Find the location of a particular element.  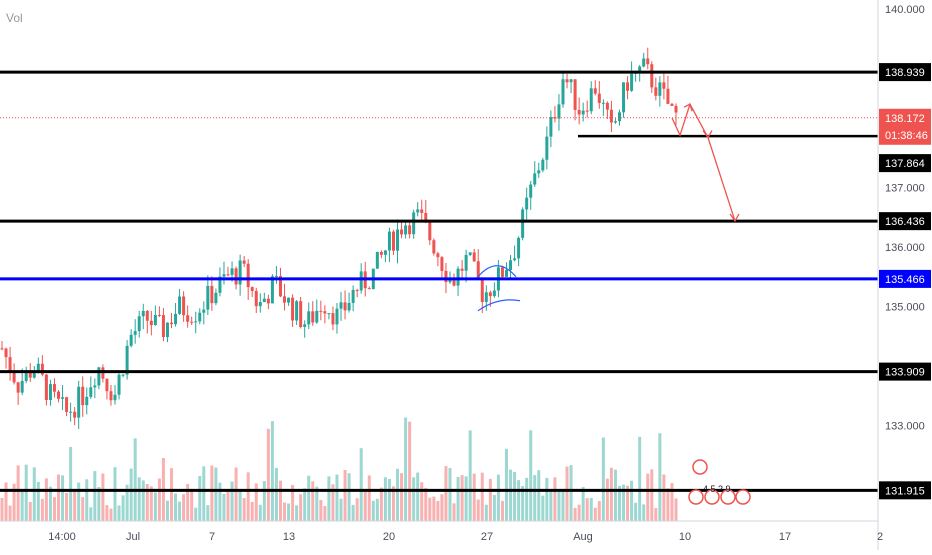

time-tick-label: 14:00 is located at coordinates (62, 537).